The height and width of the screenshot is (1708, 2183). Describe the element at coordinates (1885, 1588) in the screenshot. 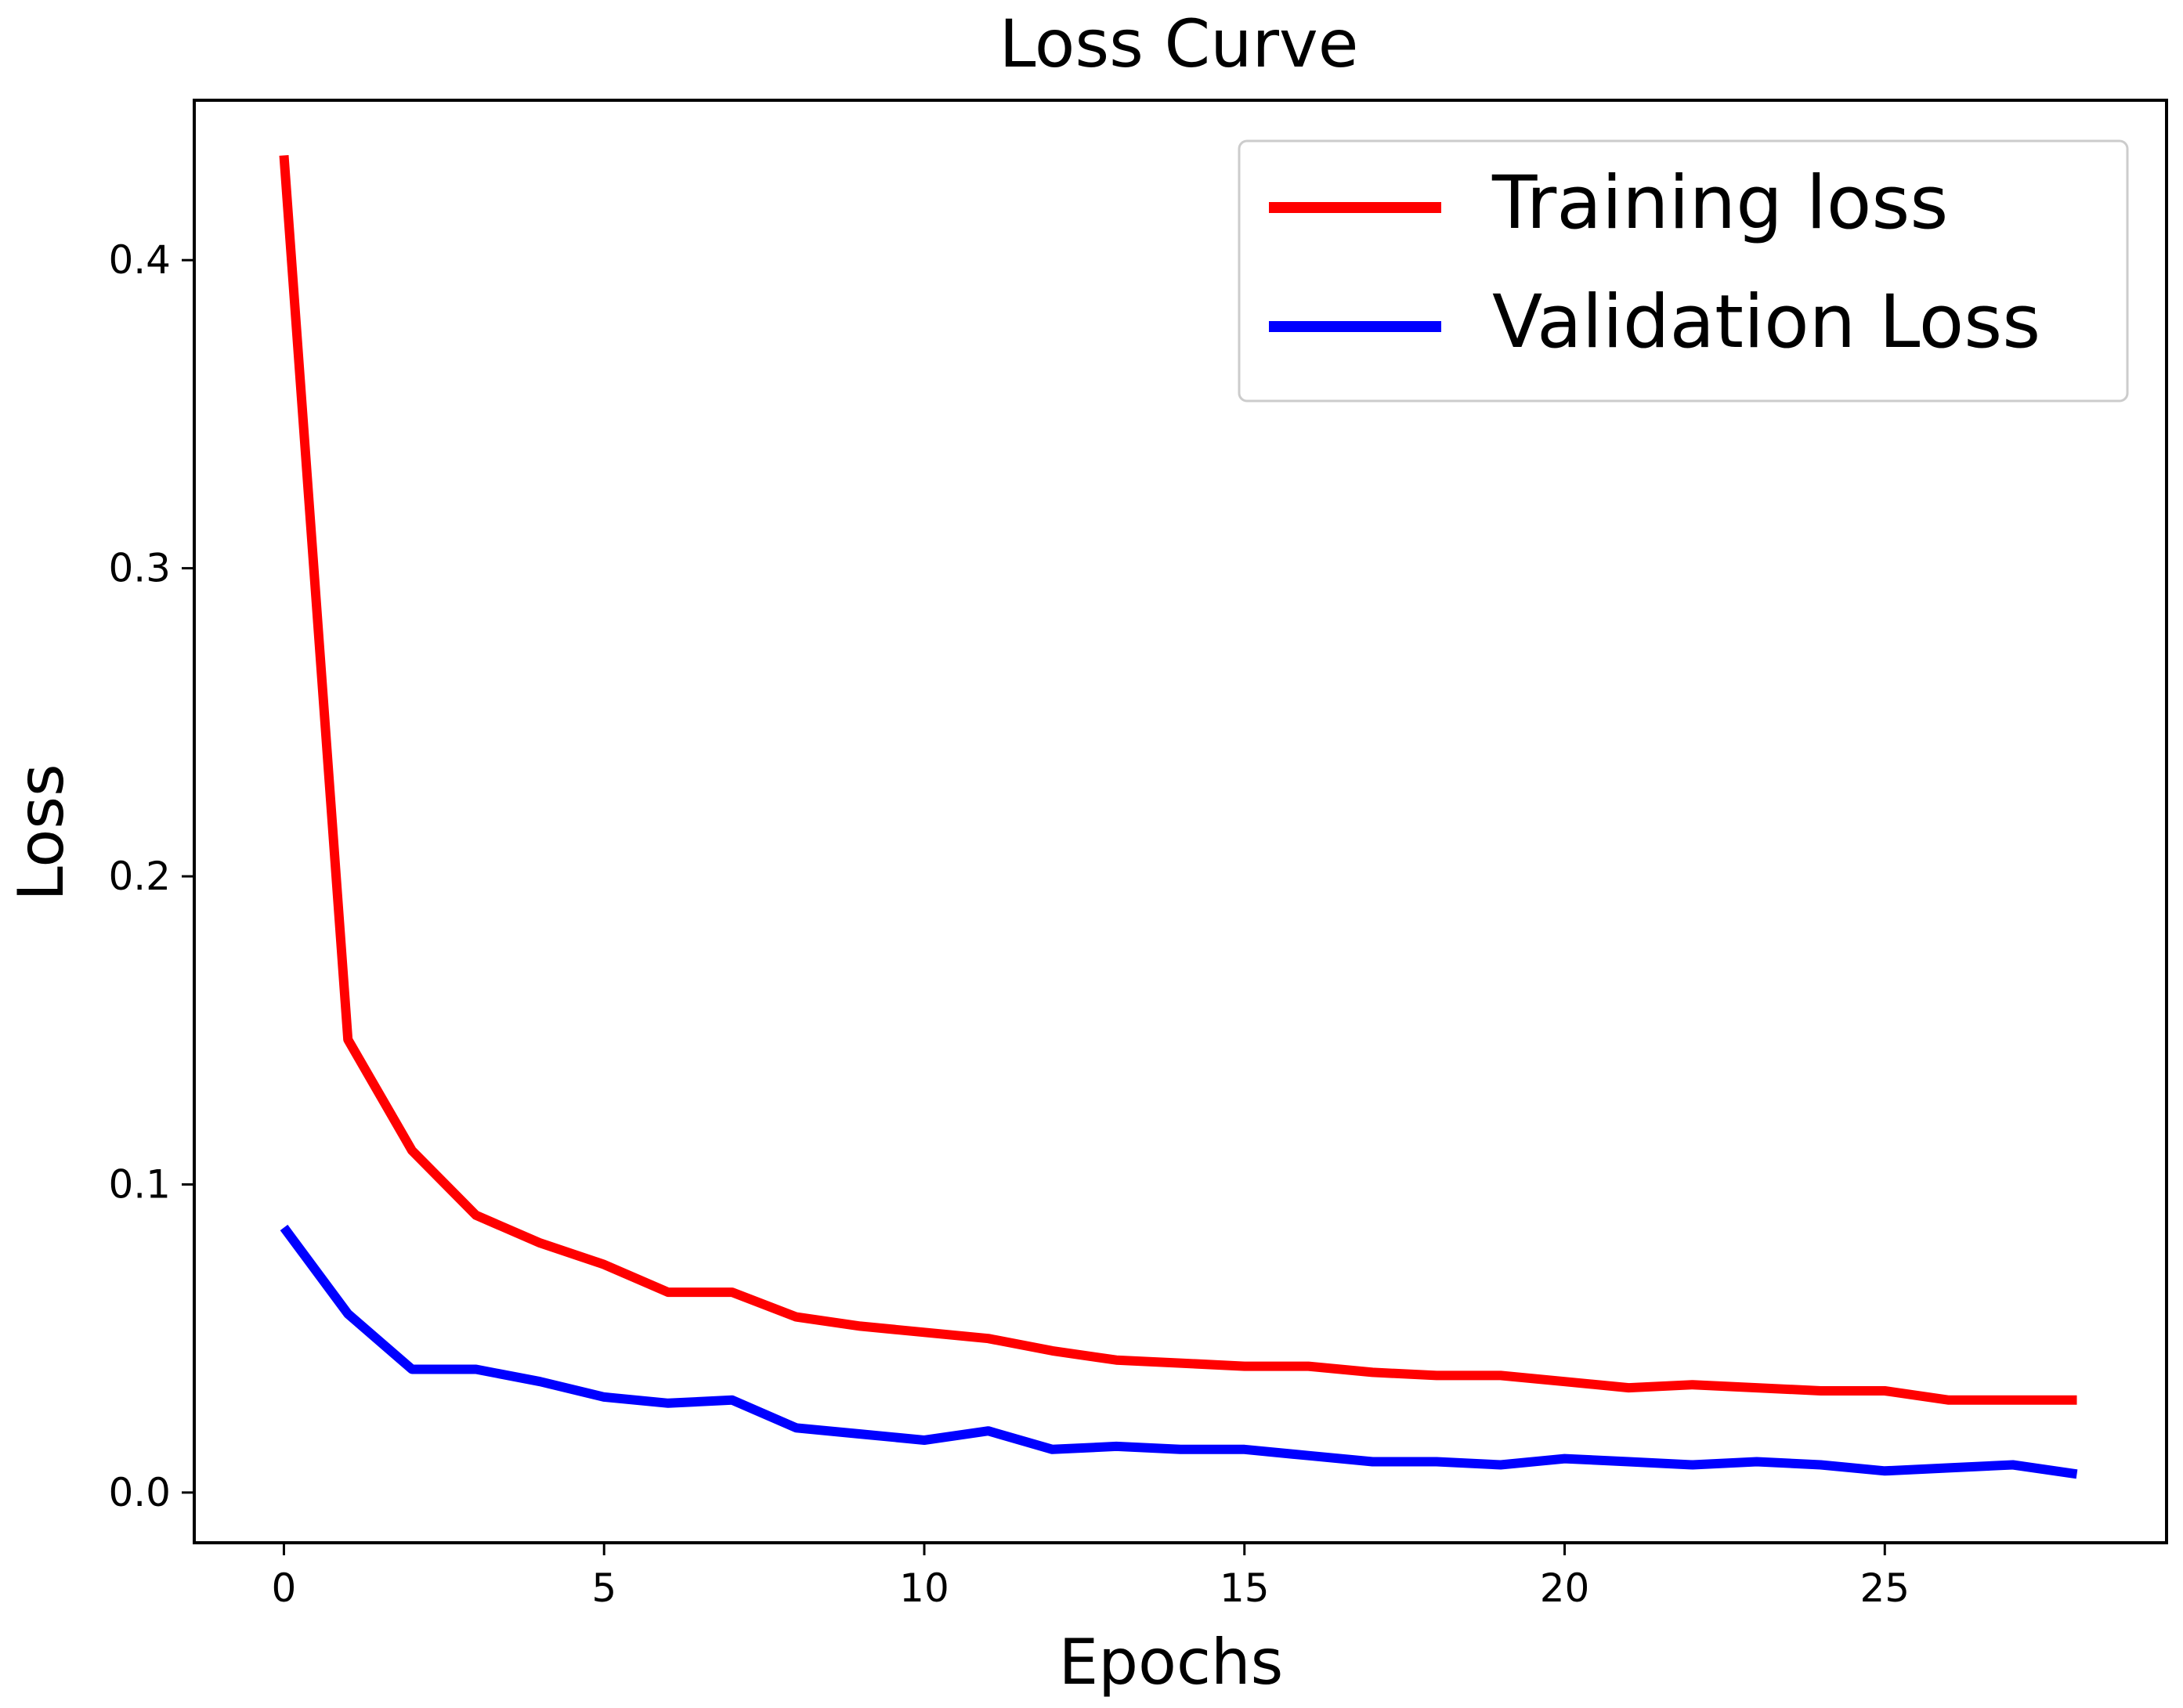

I see `x-tick-label: 25` at that location.